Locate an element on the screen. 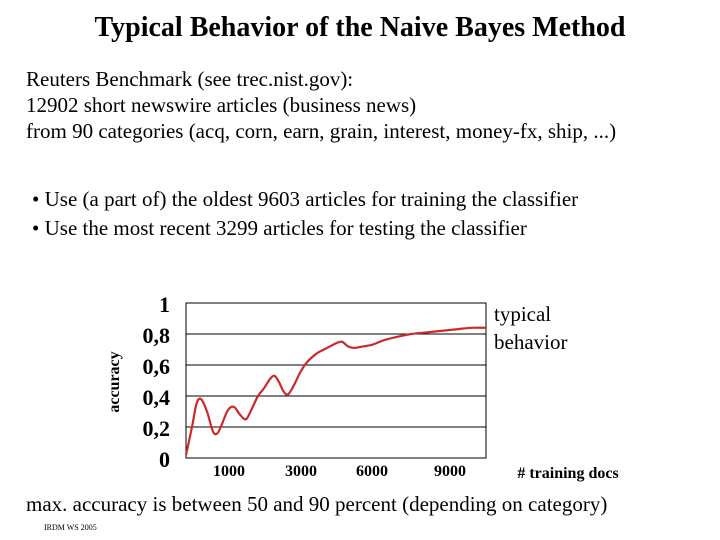 The image size is (720, 540). note-line: typical is located at coordinates (523, 314).